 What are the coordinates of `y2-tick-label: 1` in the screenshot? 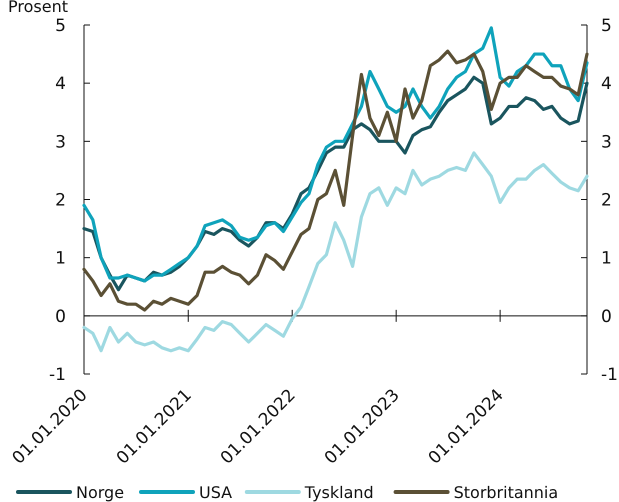 It's located at (606, 258).